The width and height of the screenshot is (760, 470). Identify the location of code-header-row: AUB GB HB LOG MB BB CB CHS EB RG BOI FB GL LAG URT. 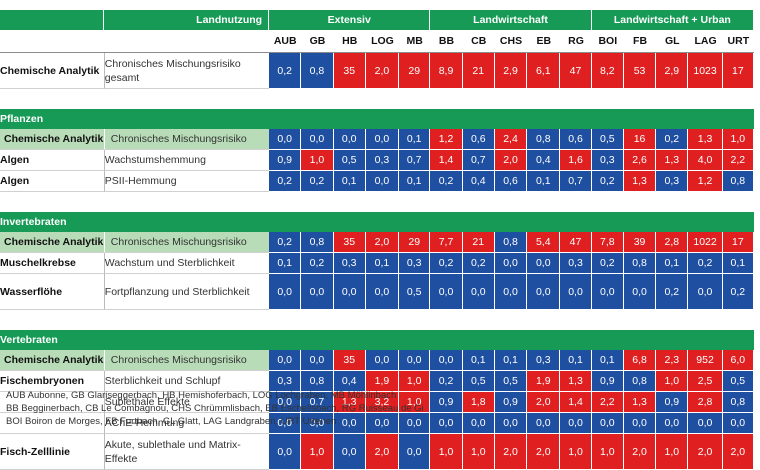
(377, 41).